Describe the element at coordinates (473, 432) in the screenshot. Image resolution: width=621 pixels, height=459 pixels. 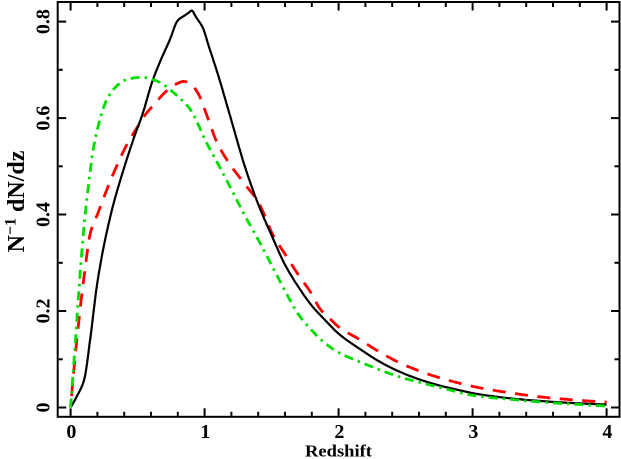
I see `svg-text: 3` at that location.